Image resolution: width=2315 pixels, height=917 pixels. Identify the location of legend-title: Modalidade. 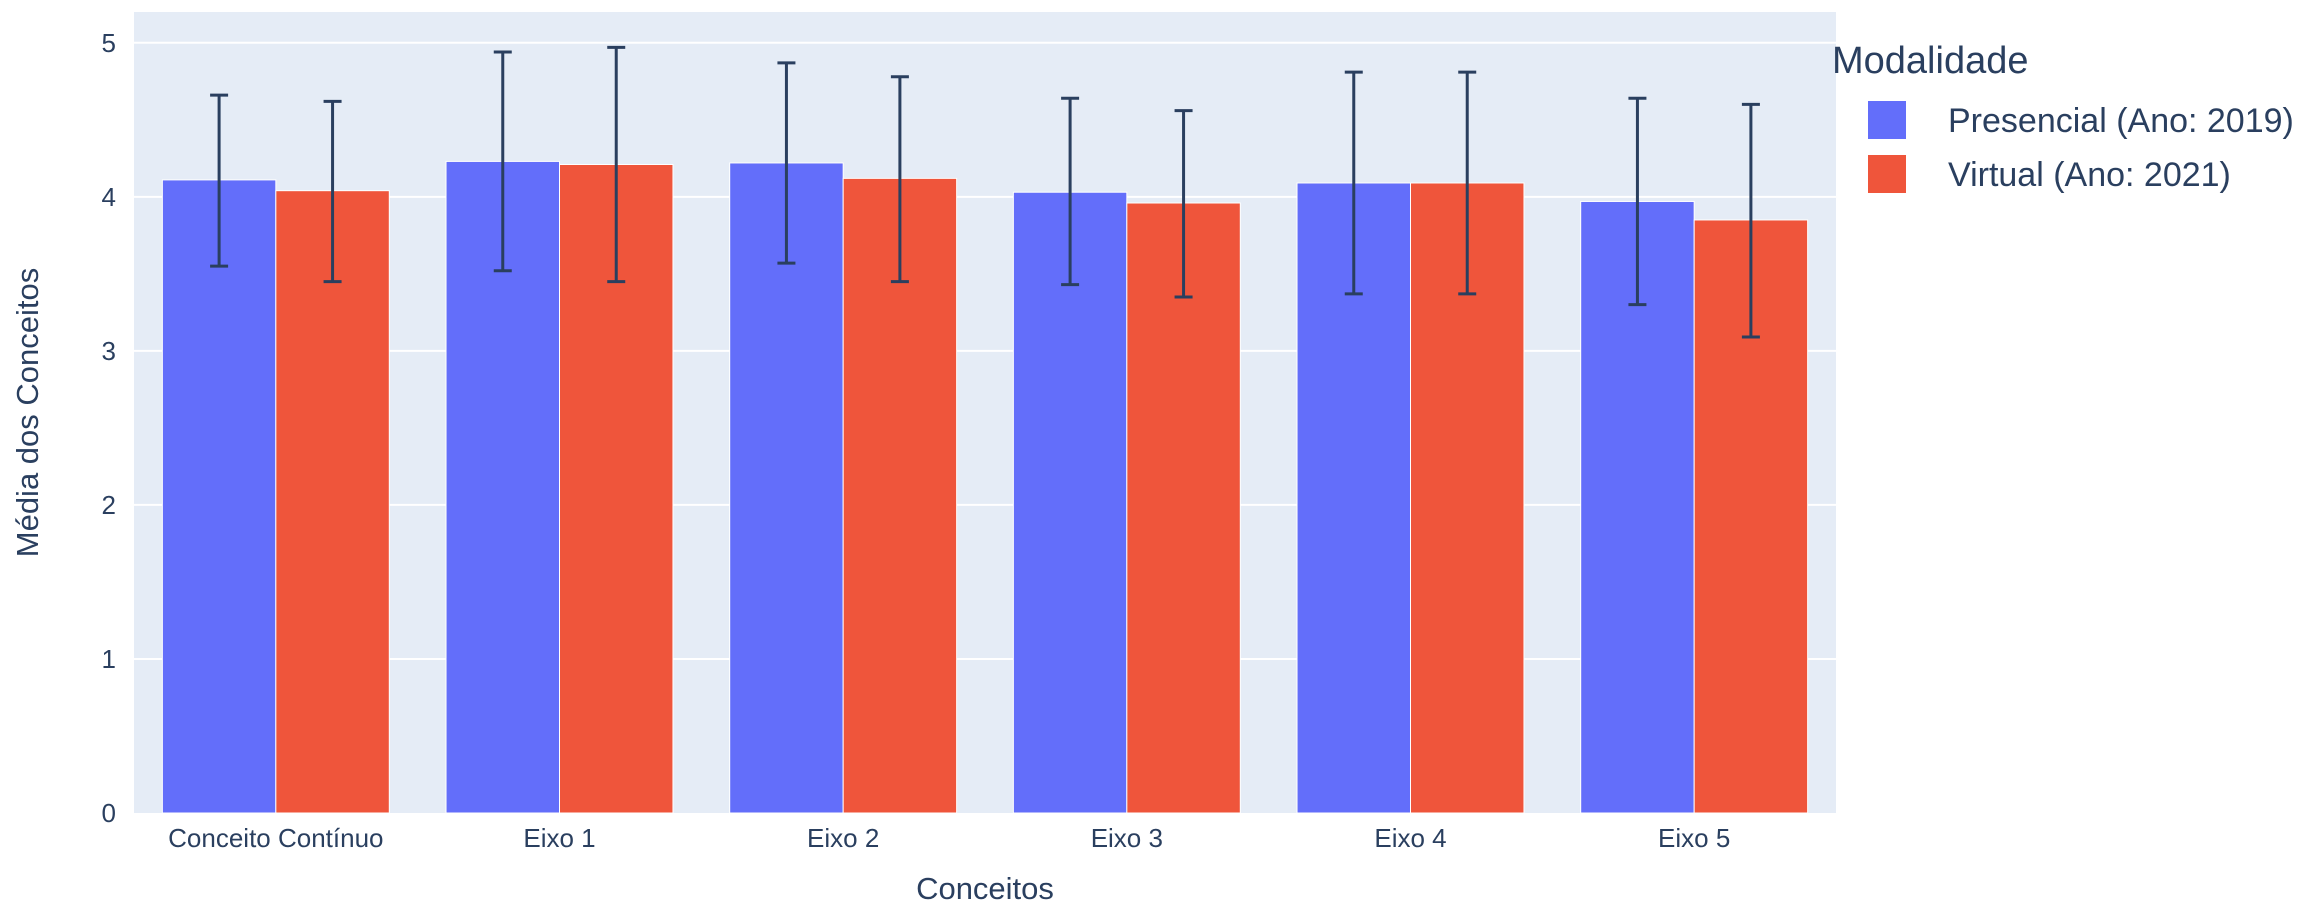
(1930, 61).